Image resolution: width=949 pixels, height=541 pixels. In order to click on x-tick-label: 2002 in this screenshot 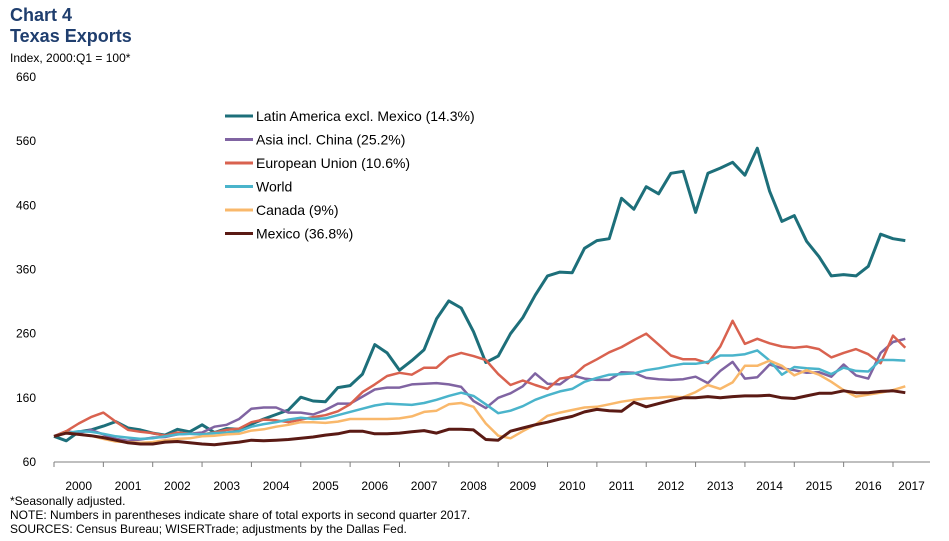, I will do `click(177, 486)`.